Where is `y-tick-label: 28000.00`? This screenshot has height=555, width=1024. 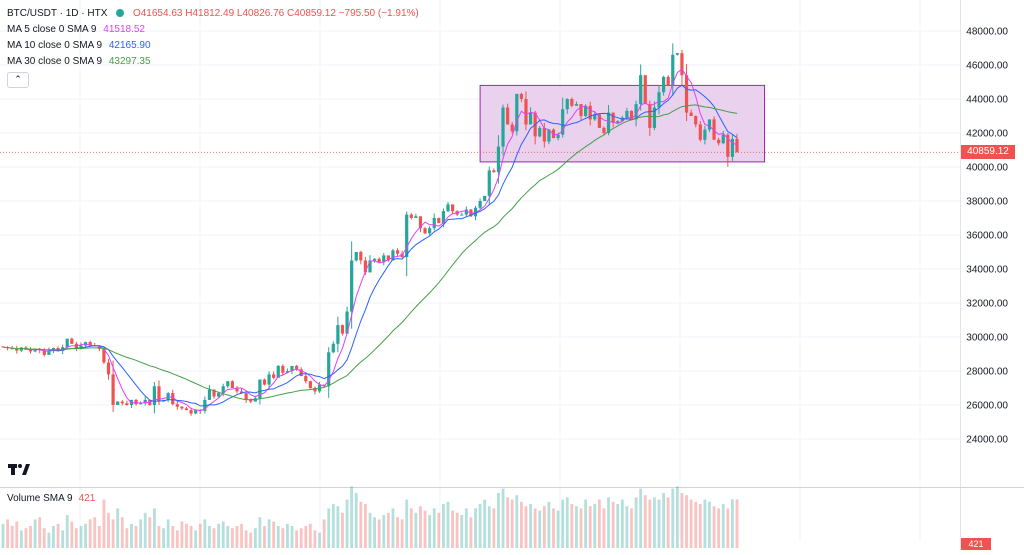 y-tick-label: 28000.00 is located at coordinates (987, 372).